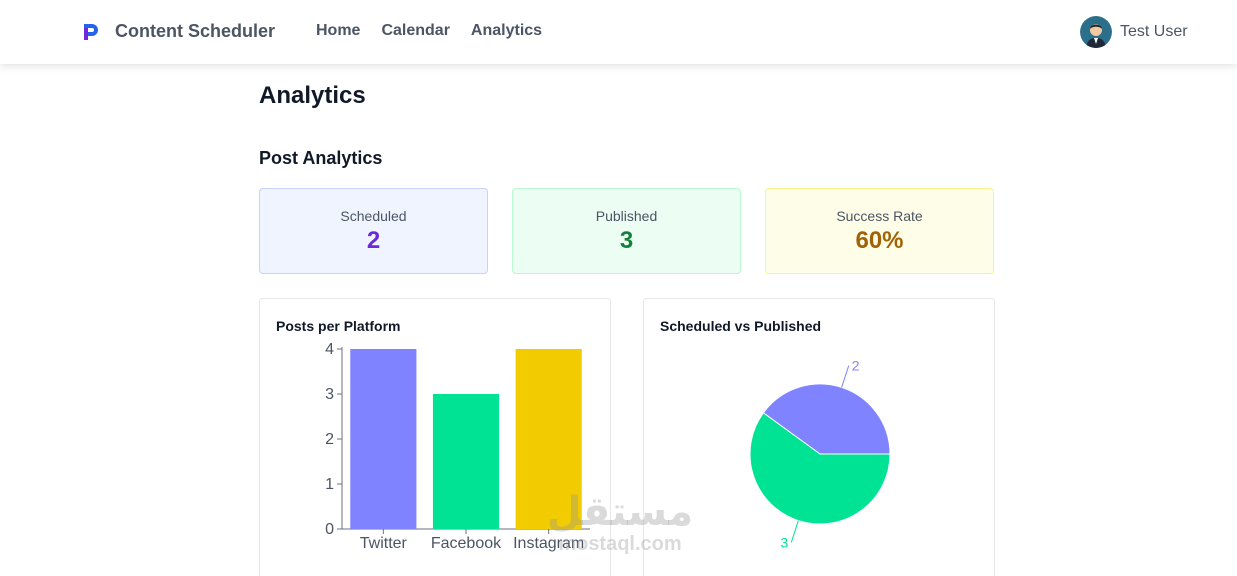 This screenshot has width=1237, height=576. What do you see at coordinates (373, 240) in the screenshot?
I see `stat-value-scheduled: 2` at bounding box center [373, 240].